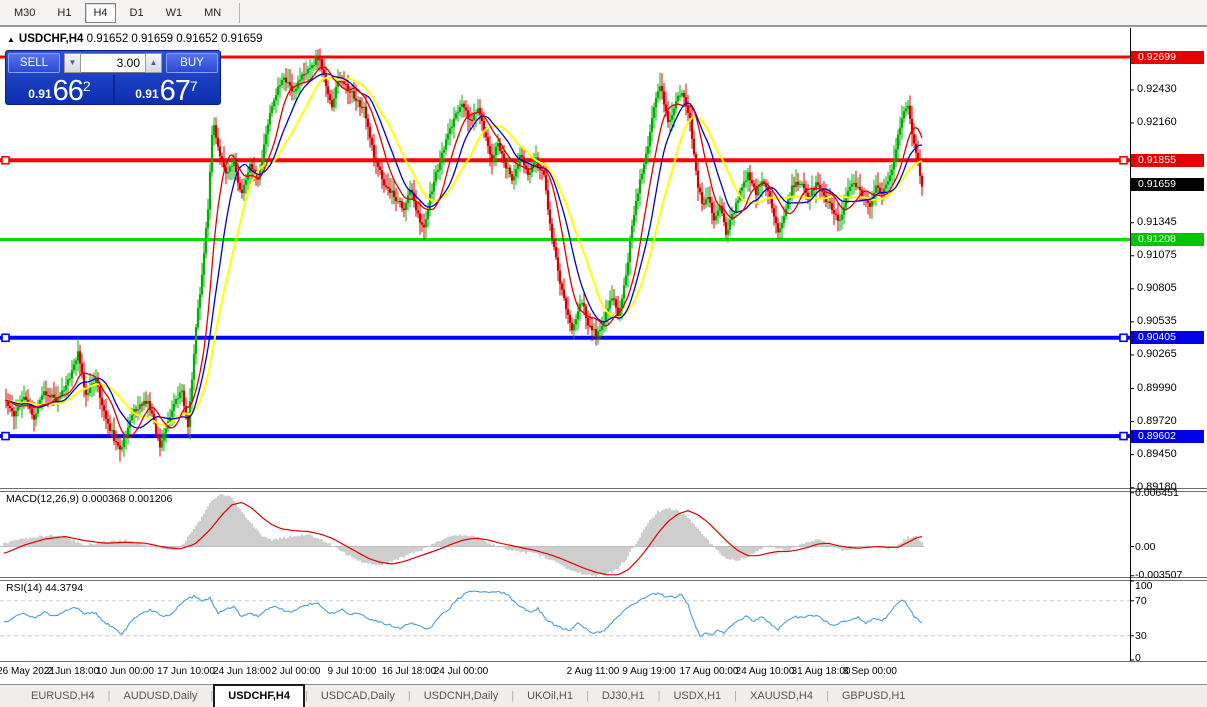 Image resolution: width=1207 pixels, height=707 pixels. Describe the element at coordinates (259, 695) in the screenshot. I see `chart-tab-usdchf: USDCHF,H4` at that location.